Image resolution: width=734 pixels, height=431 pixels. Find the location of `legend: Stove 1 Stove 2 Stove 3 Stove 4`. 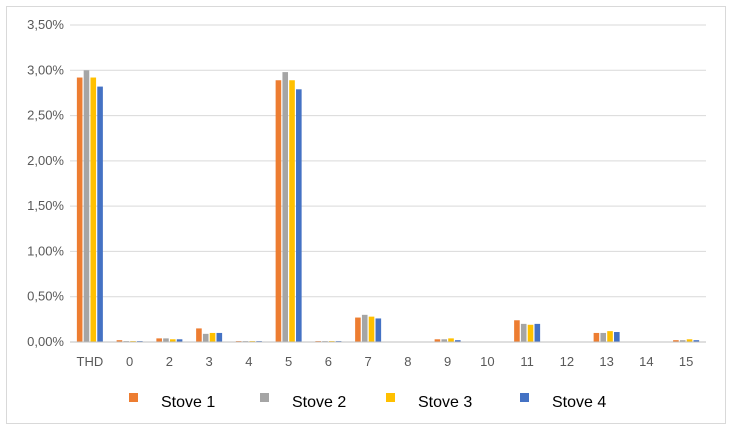

legend: Stove 1 Stove 2 Stove 3 Stove 4 is located at coordinates (367, 402).